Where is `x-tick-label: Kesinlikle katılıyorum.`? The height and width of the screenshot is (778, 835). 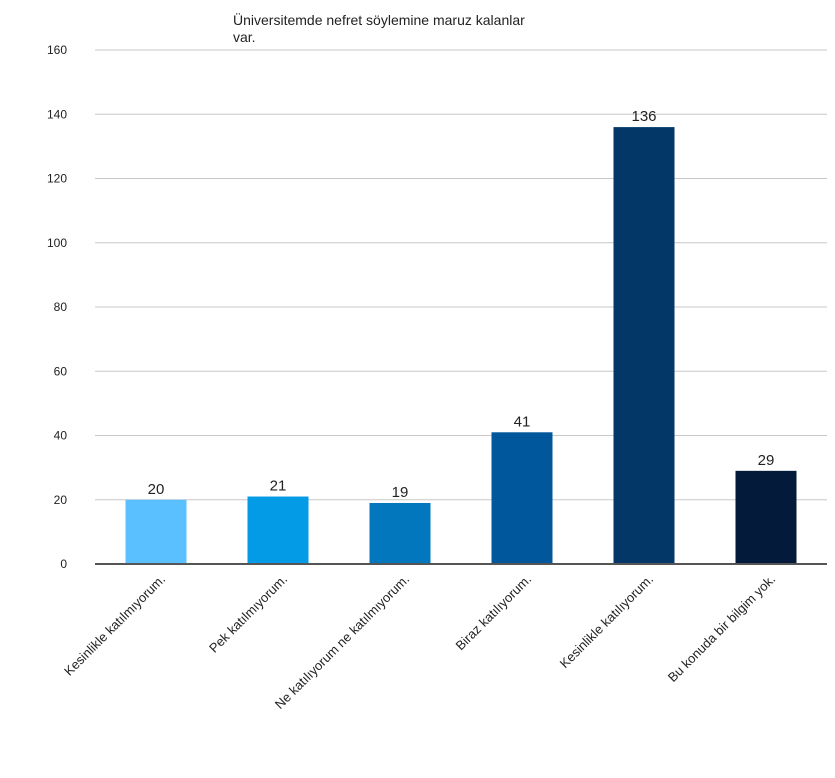 x-tick-label: Kesinlikle katılıyorum. is located at coordinates (607, 622).